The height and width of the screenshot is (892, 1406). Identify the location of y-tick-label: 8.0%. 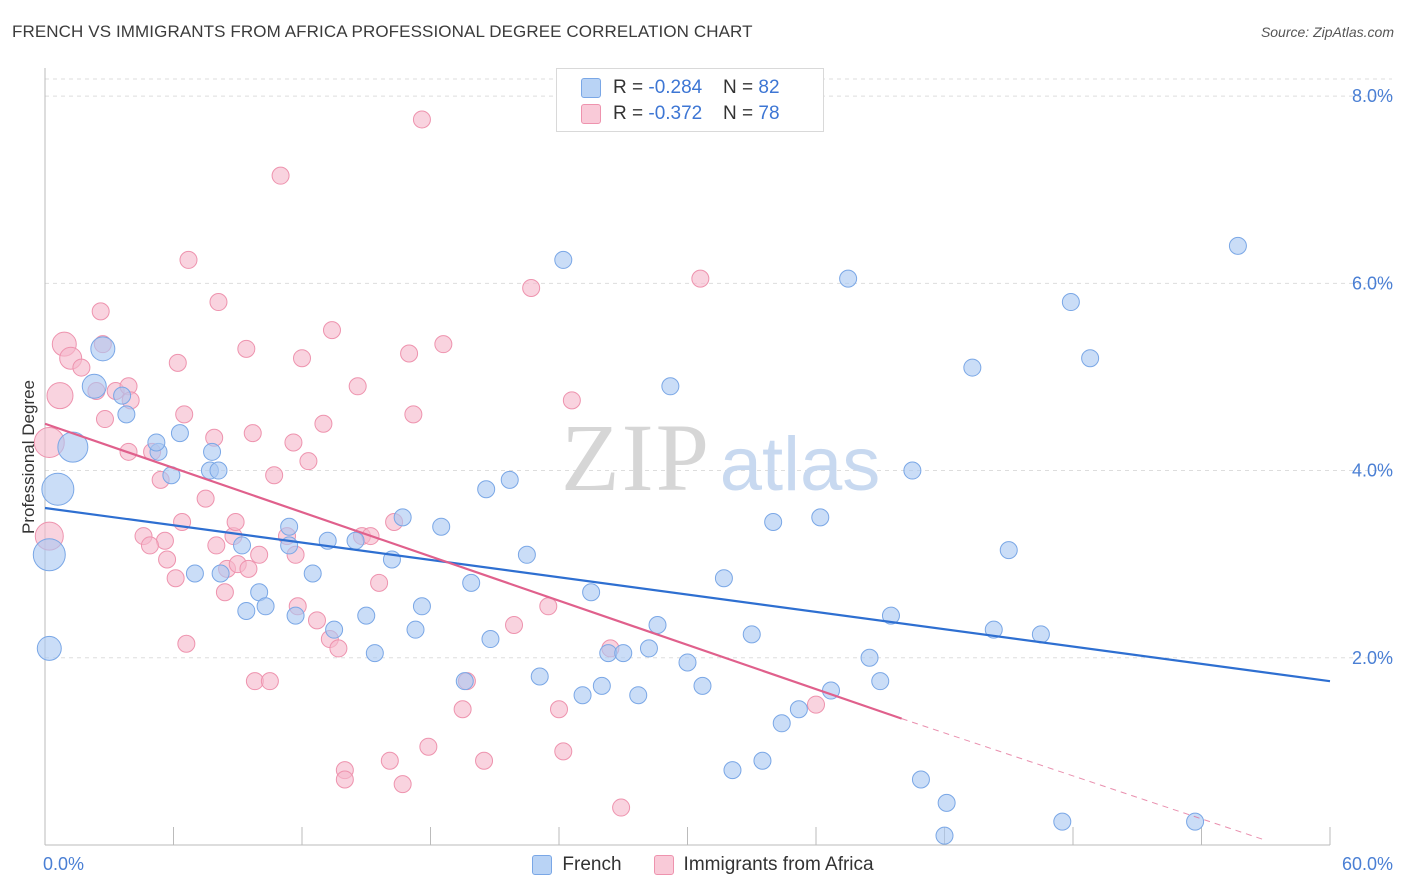
(1372, 96).